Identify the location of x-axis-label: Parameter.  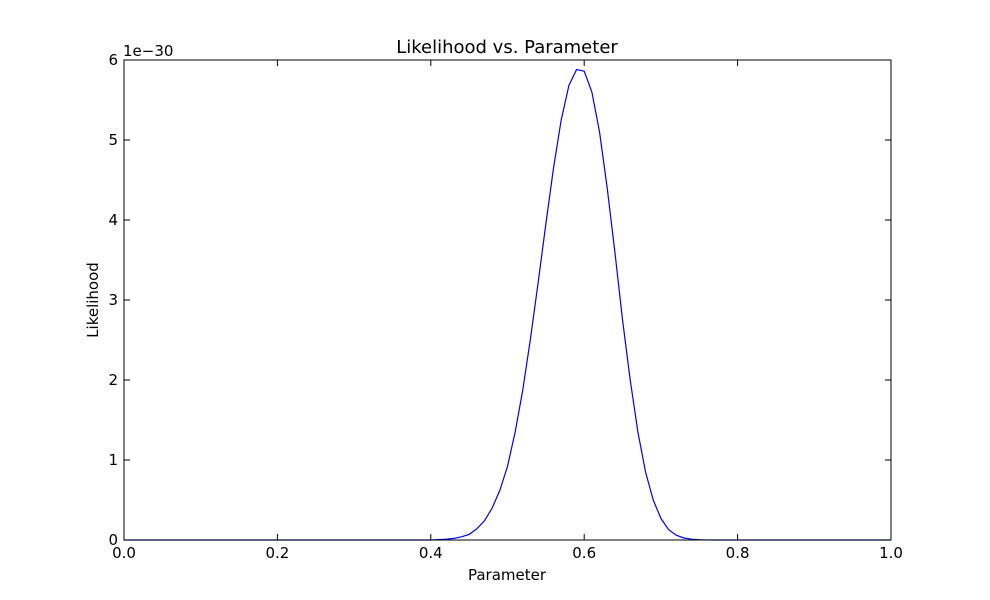
(507, 575).